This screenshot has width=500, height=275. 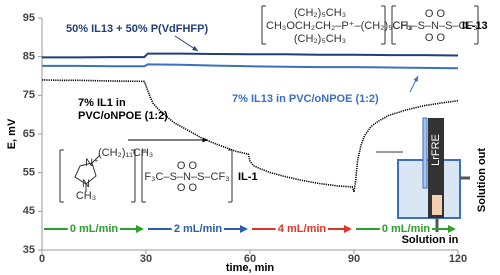 I want to click on y-tick-label: 65, so click(x=29, y=134).